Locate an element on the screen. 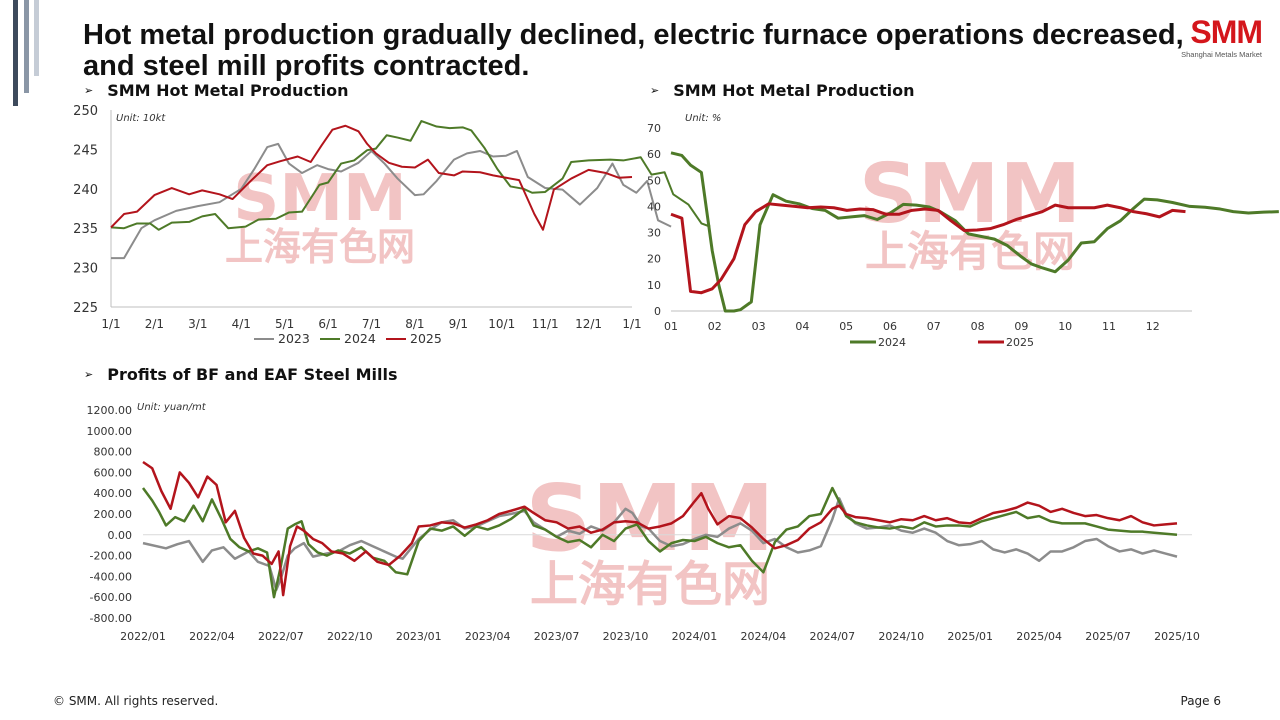  x-tick-label: 01 is located at coordinates (671, 326).